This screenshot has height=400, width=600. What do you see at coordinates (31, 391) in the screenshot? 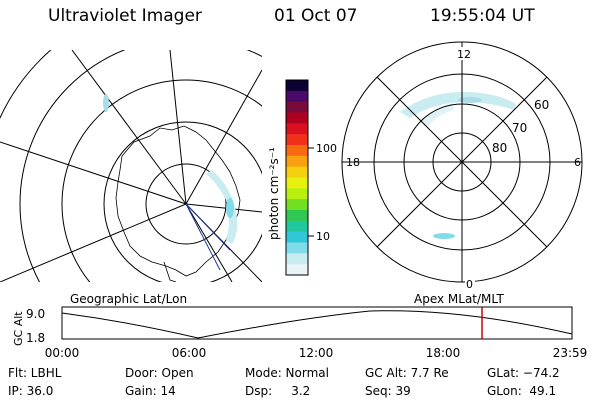
I see `status-ip: IP: 36.0` at bounding box center [31, 391].